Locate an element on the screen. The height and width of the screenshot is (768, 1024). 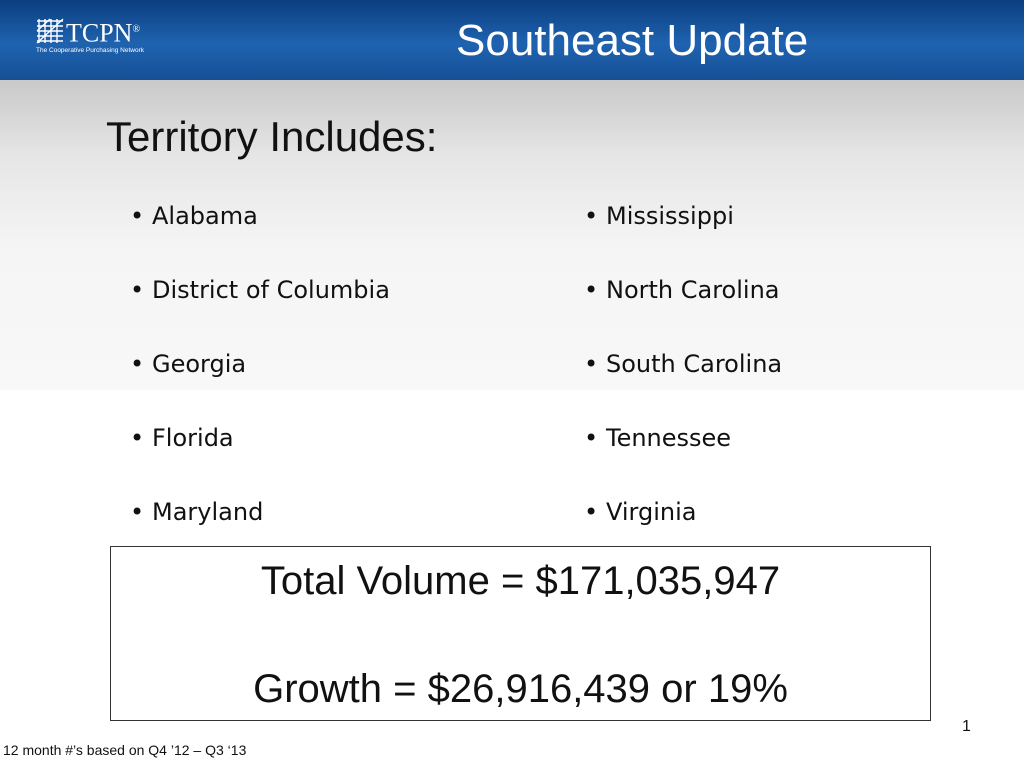
list-item: • South Carolina is located at coordinates (794, 381).